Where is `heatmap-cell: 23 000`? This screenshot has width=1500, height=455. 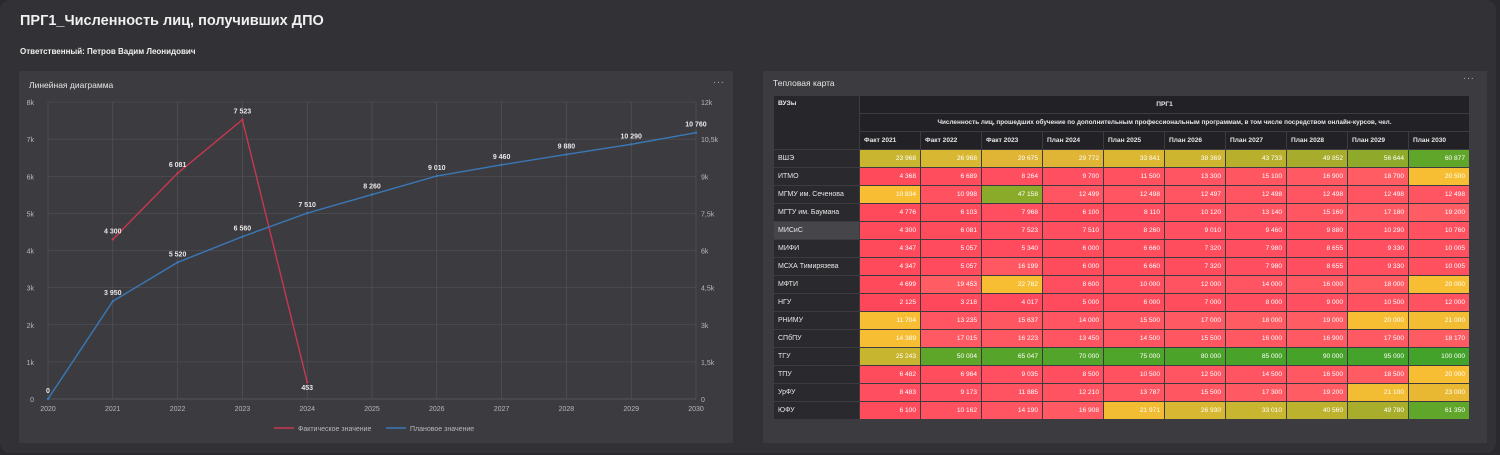
heatmap-cell: 23 000 is located at coordinates (1439, 392).